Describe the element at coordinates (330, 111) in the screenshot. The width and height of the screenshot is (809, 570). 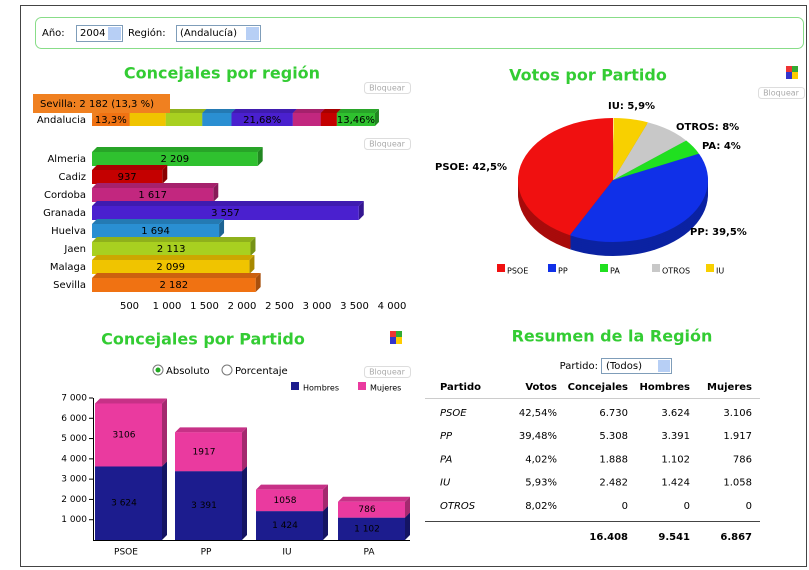
I see `share-segment-top` at that location.